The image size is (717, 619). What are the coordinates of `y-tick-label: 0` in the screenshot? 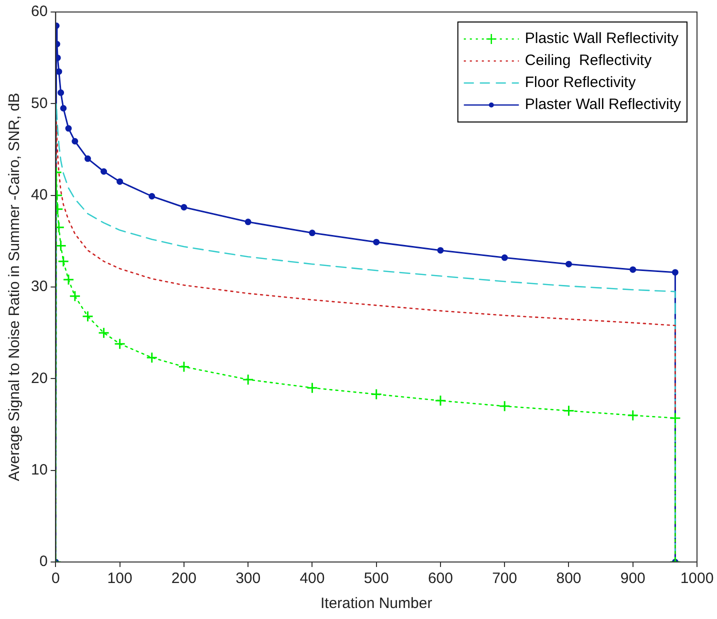 It's located at (43, 561).